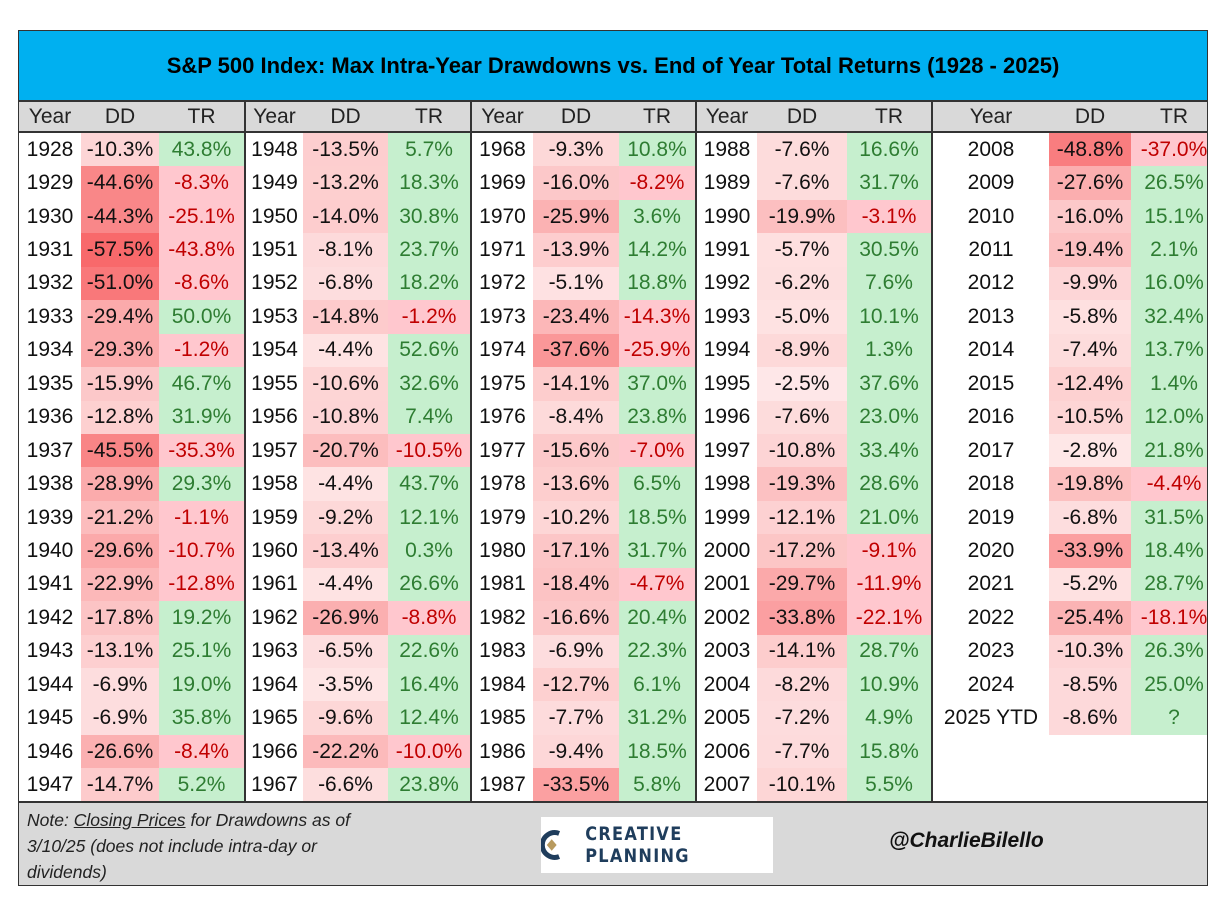 This screenshot has width=1224, height=918. Describe the element at coordinates (657, 216) in the screenshot. I see `total-return-cell: 3.6%` at that location.